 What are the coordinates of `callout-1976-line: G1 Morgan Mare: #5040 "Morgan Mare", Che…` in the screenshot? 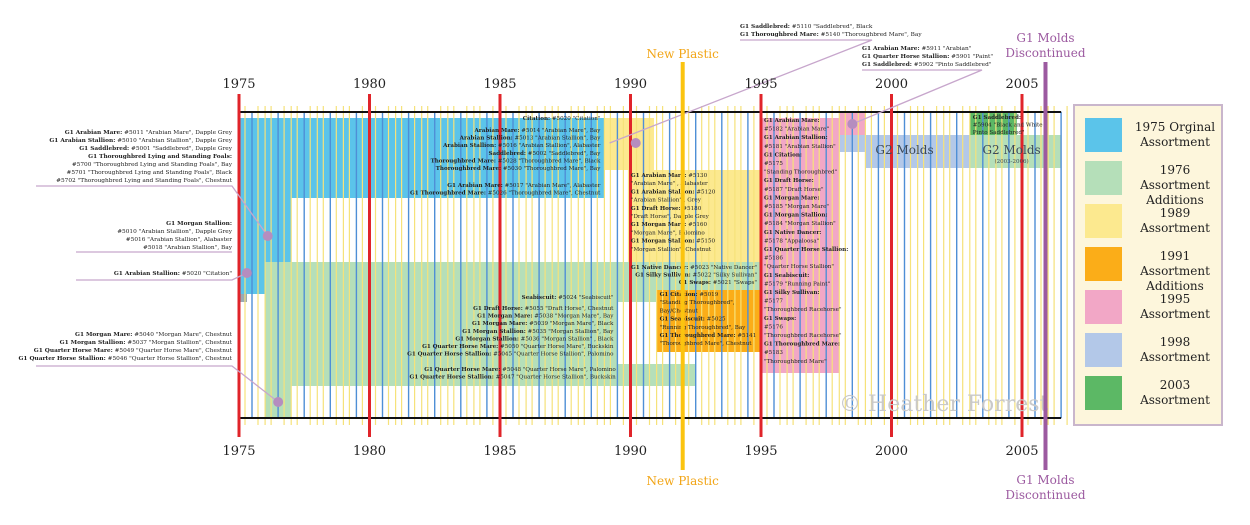 It's located at (154, 335).